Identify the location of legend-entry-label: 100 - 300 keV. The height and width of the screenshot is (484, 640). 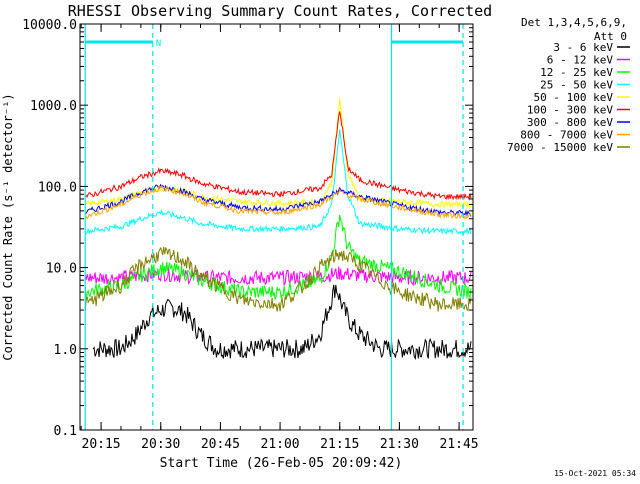
(570, 110).